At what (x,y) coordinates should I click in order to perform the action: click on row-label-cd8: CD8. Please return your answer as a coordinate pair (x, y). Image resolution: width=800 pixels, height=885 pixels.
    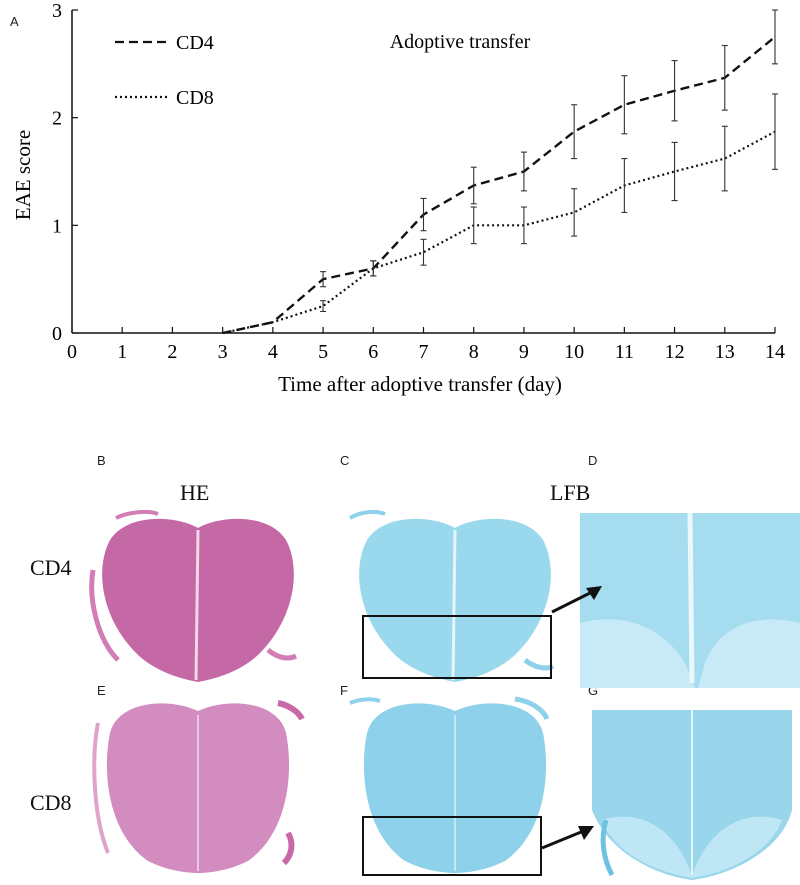
    Looking at the image, I should click on (51, 802).